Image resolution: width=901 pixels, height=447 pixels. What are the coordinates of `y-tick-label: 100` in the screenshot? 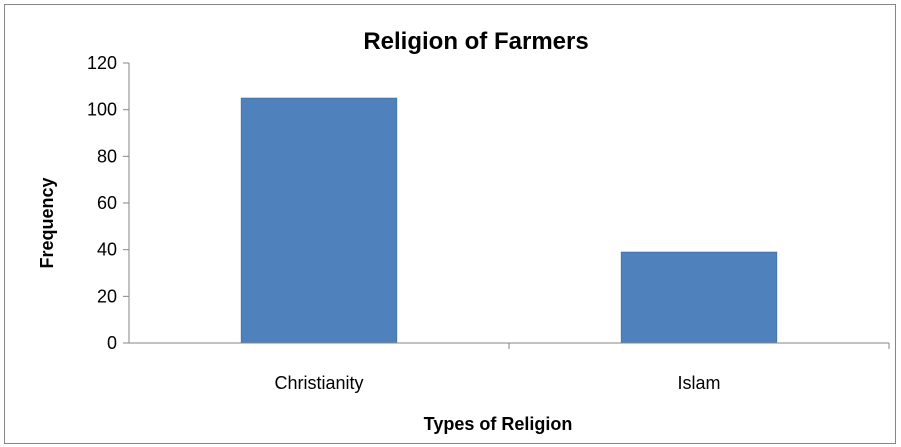 It's located at (102, 110).